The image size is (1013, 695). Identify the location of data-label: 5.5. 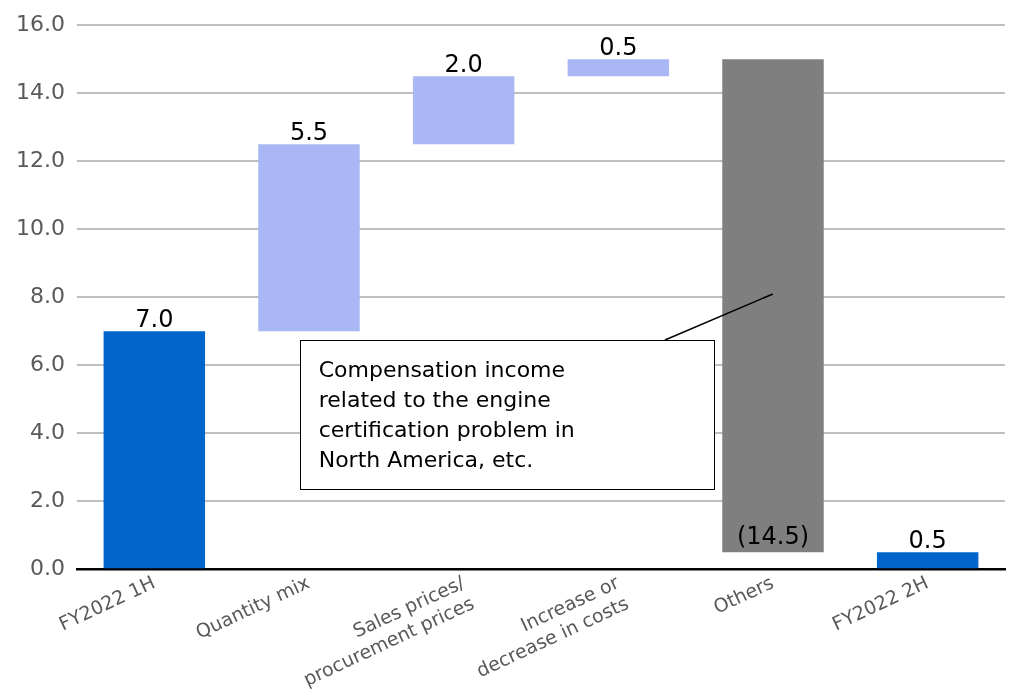
(309, 132).